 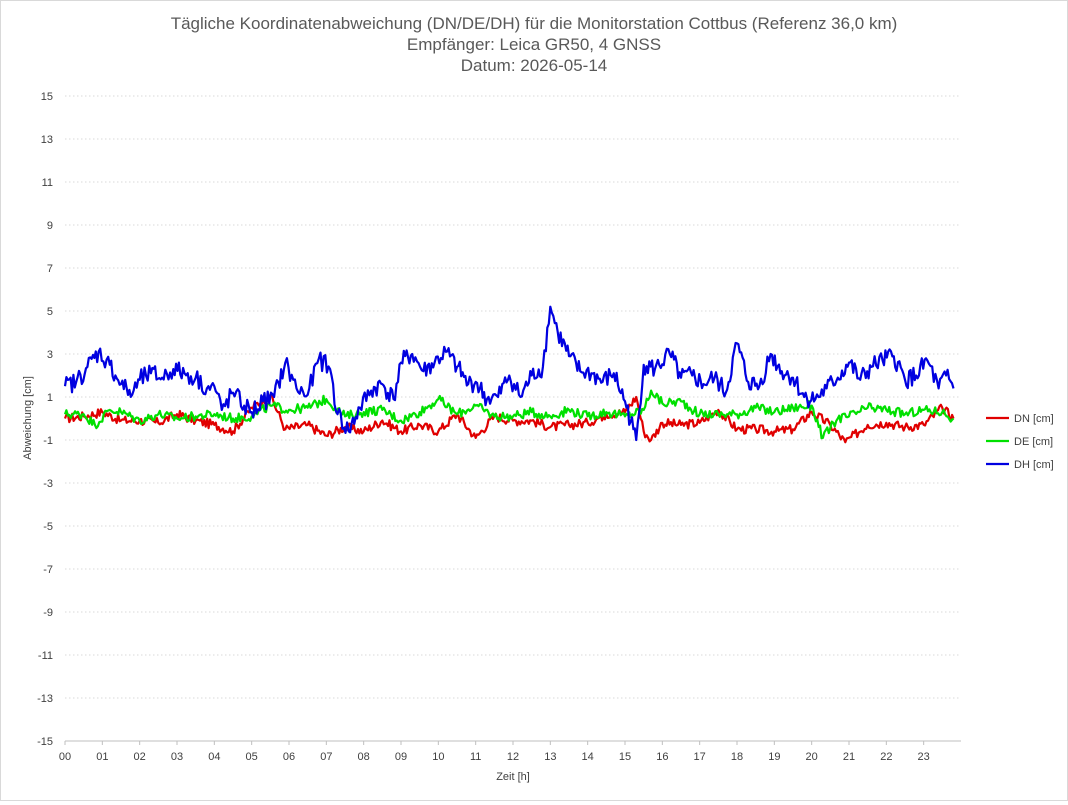 What do you see at coordinates (438, 757) in the screenshot?
I see `x-tick-label: 10` at bounding box center [438, 757].